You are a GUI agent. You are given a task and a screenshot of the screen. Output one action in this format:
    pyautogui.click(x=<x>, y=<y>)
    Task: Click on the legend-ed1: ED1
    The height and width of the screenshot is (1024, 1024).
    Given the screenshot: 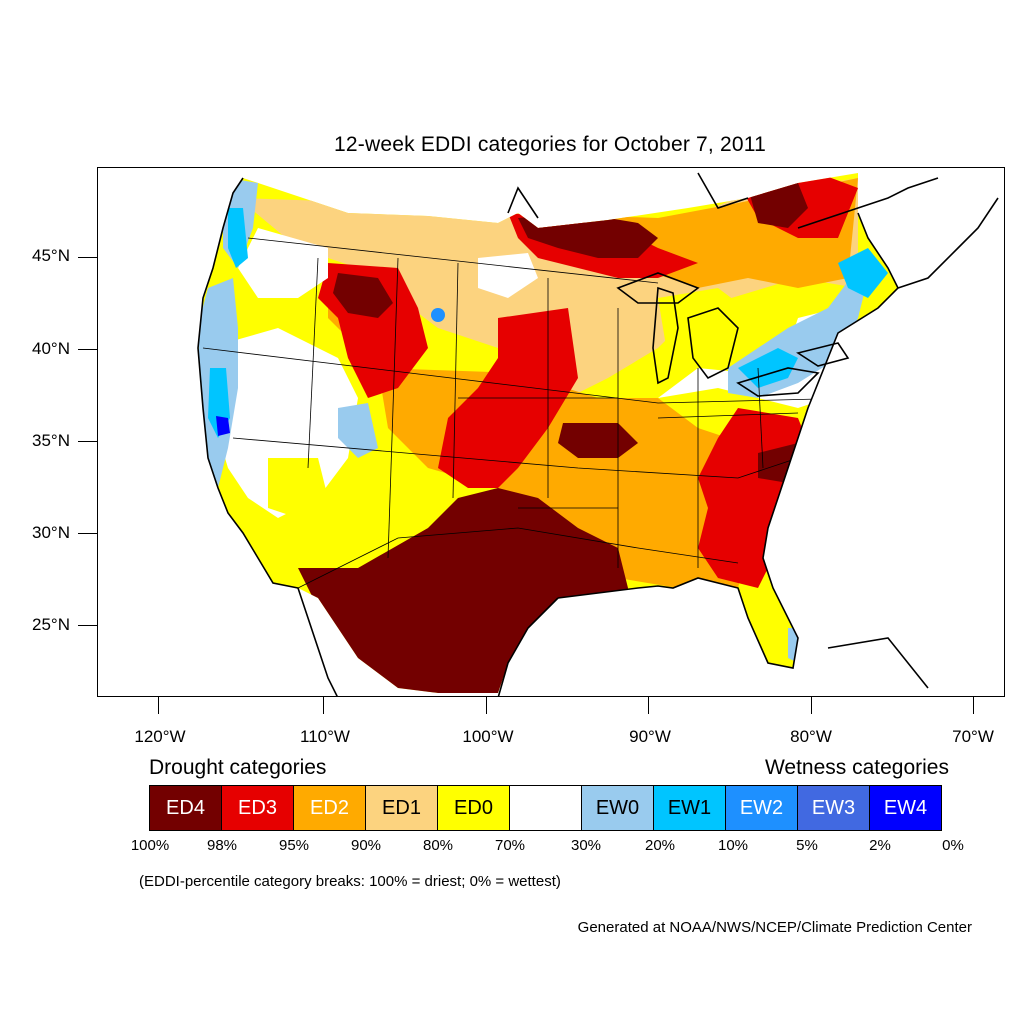 What is the action you would take?
    pyautogui.click(x=401, y=808)
    